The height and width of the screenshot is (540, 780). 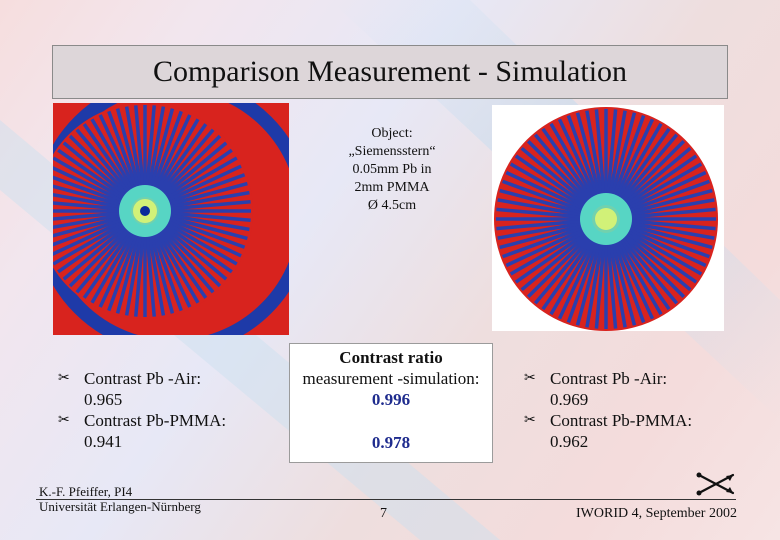 I want to click on contrast-value: 0.941, so click(x=103, y=441).